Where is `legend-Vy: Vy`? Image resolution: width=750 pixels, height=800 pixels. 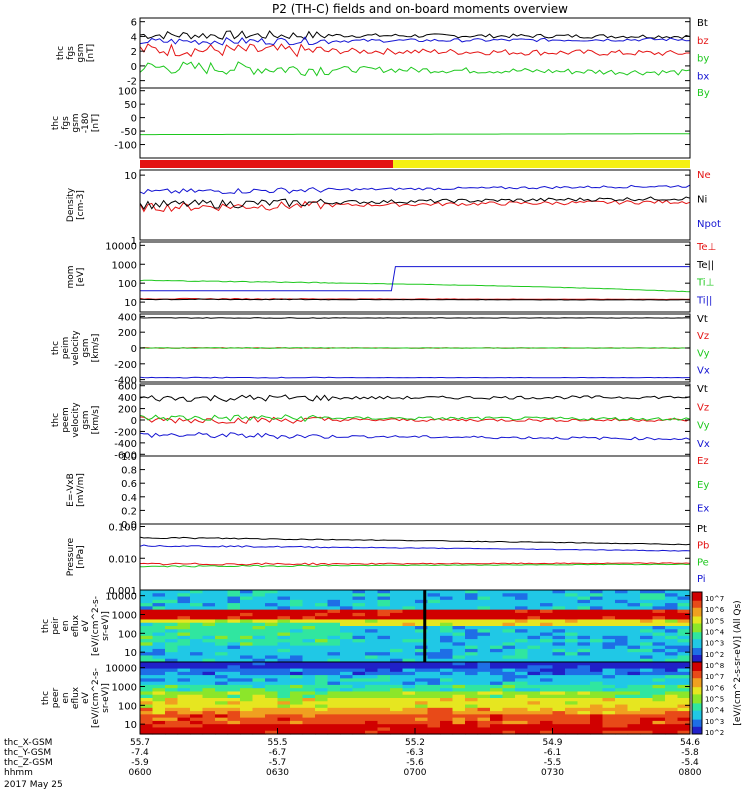 legend-Vy: Vy is located at coordinates (703, 353).